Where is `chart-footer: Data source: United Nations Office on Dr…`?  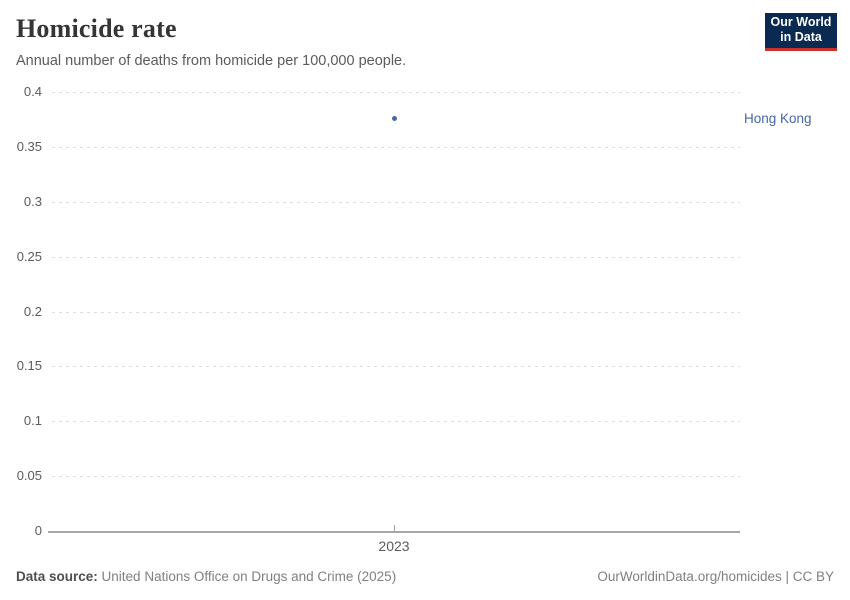 chart-footer: Data source: United Nations Office on Dr… is located at coordinates (425, 576).